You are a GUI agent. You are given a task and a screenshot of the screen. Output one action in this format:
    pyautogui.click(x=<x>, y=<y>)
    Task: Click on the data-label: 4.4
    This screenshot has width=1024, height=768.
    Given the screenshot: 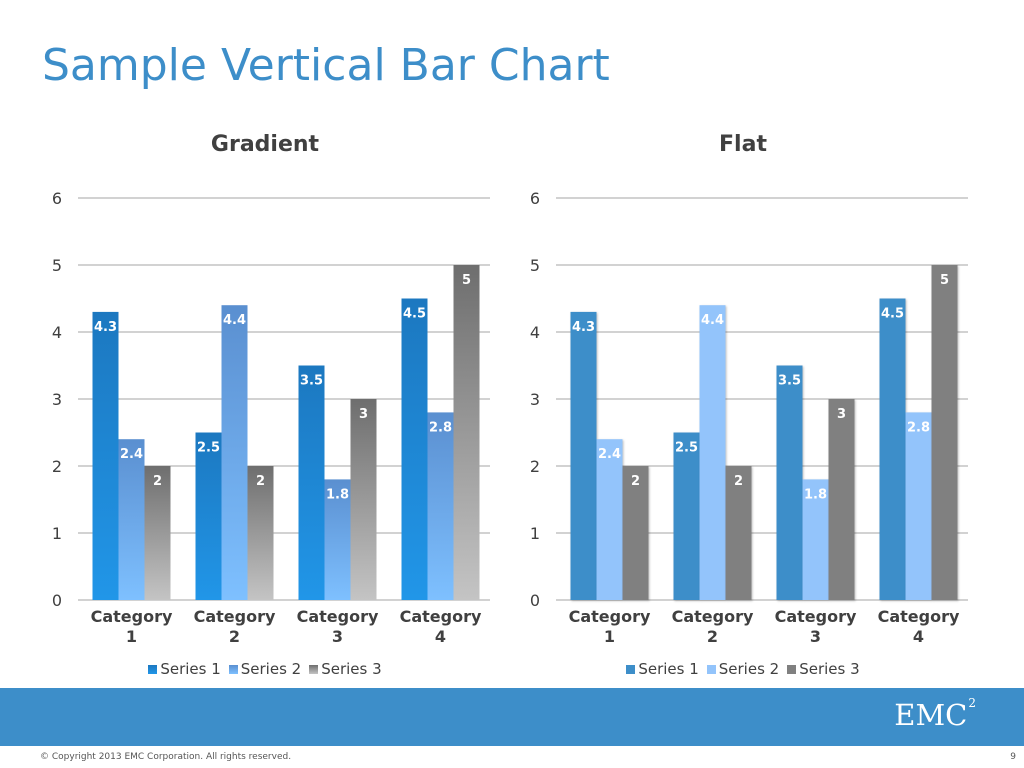 What is the action you would take?
    pyautogui.click(x=234, y=320)
    